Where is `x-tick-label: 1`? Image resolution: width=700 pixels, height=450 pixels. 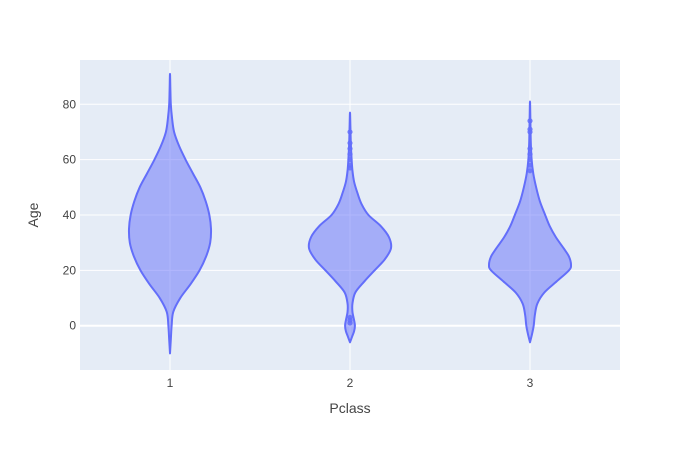 x-tick-label: 1 is located at coordinates (170, 383).